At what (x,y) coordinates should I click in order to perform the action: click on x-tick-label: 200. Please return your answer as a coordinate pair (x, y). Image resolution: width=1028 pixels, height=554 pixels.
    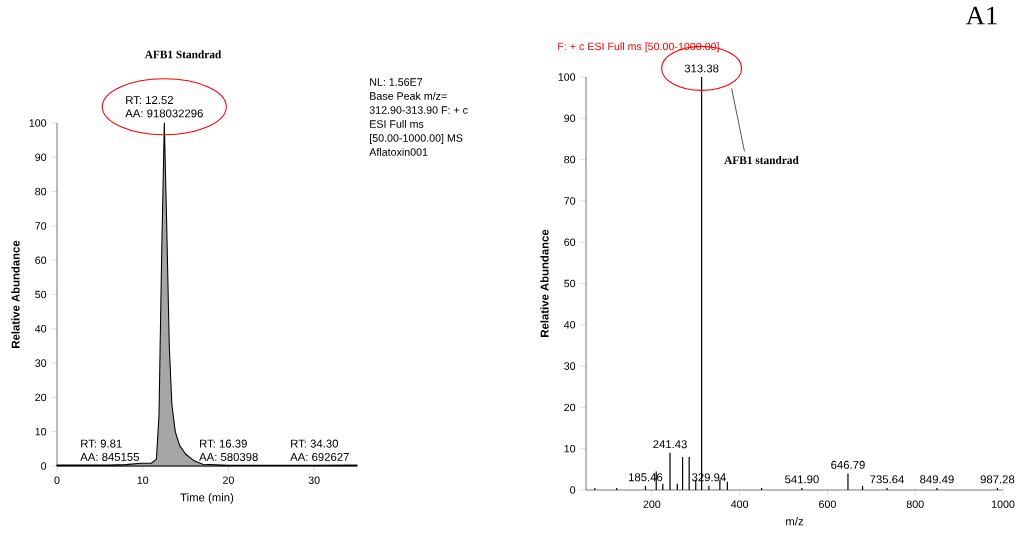
    Looking at the image, I should click on (652, 504).